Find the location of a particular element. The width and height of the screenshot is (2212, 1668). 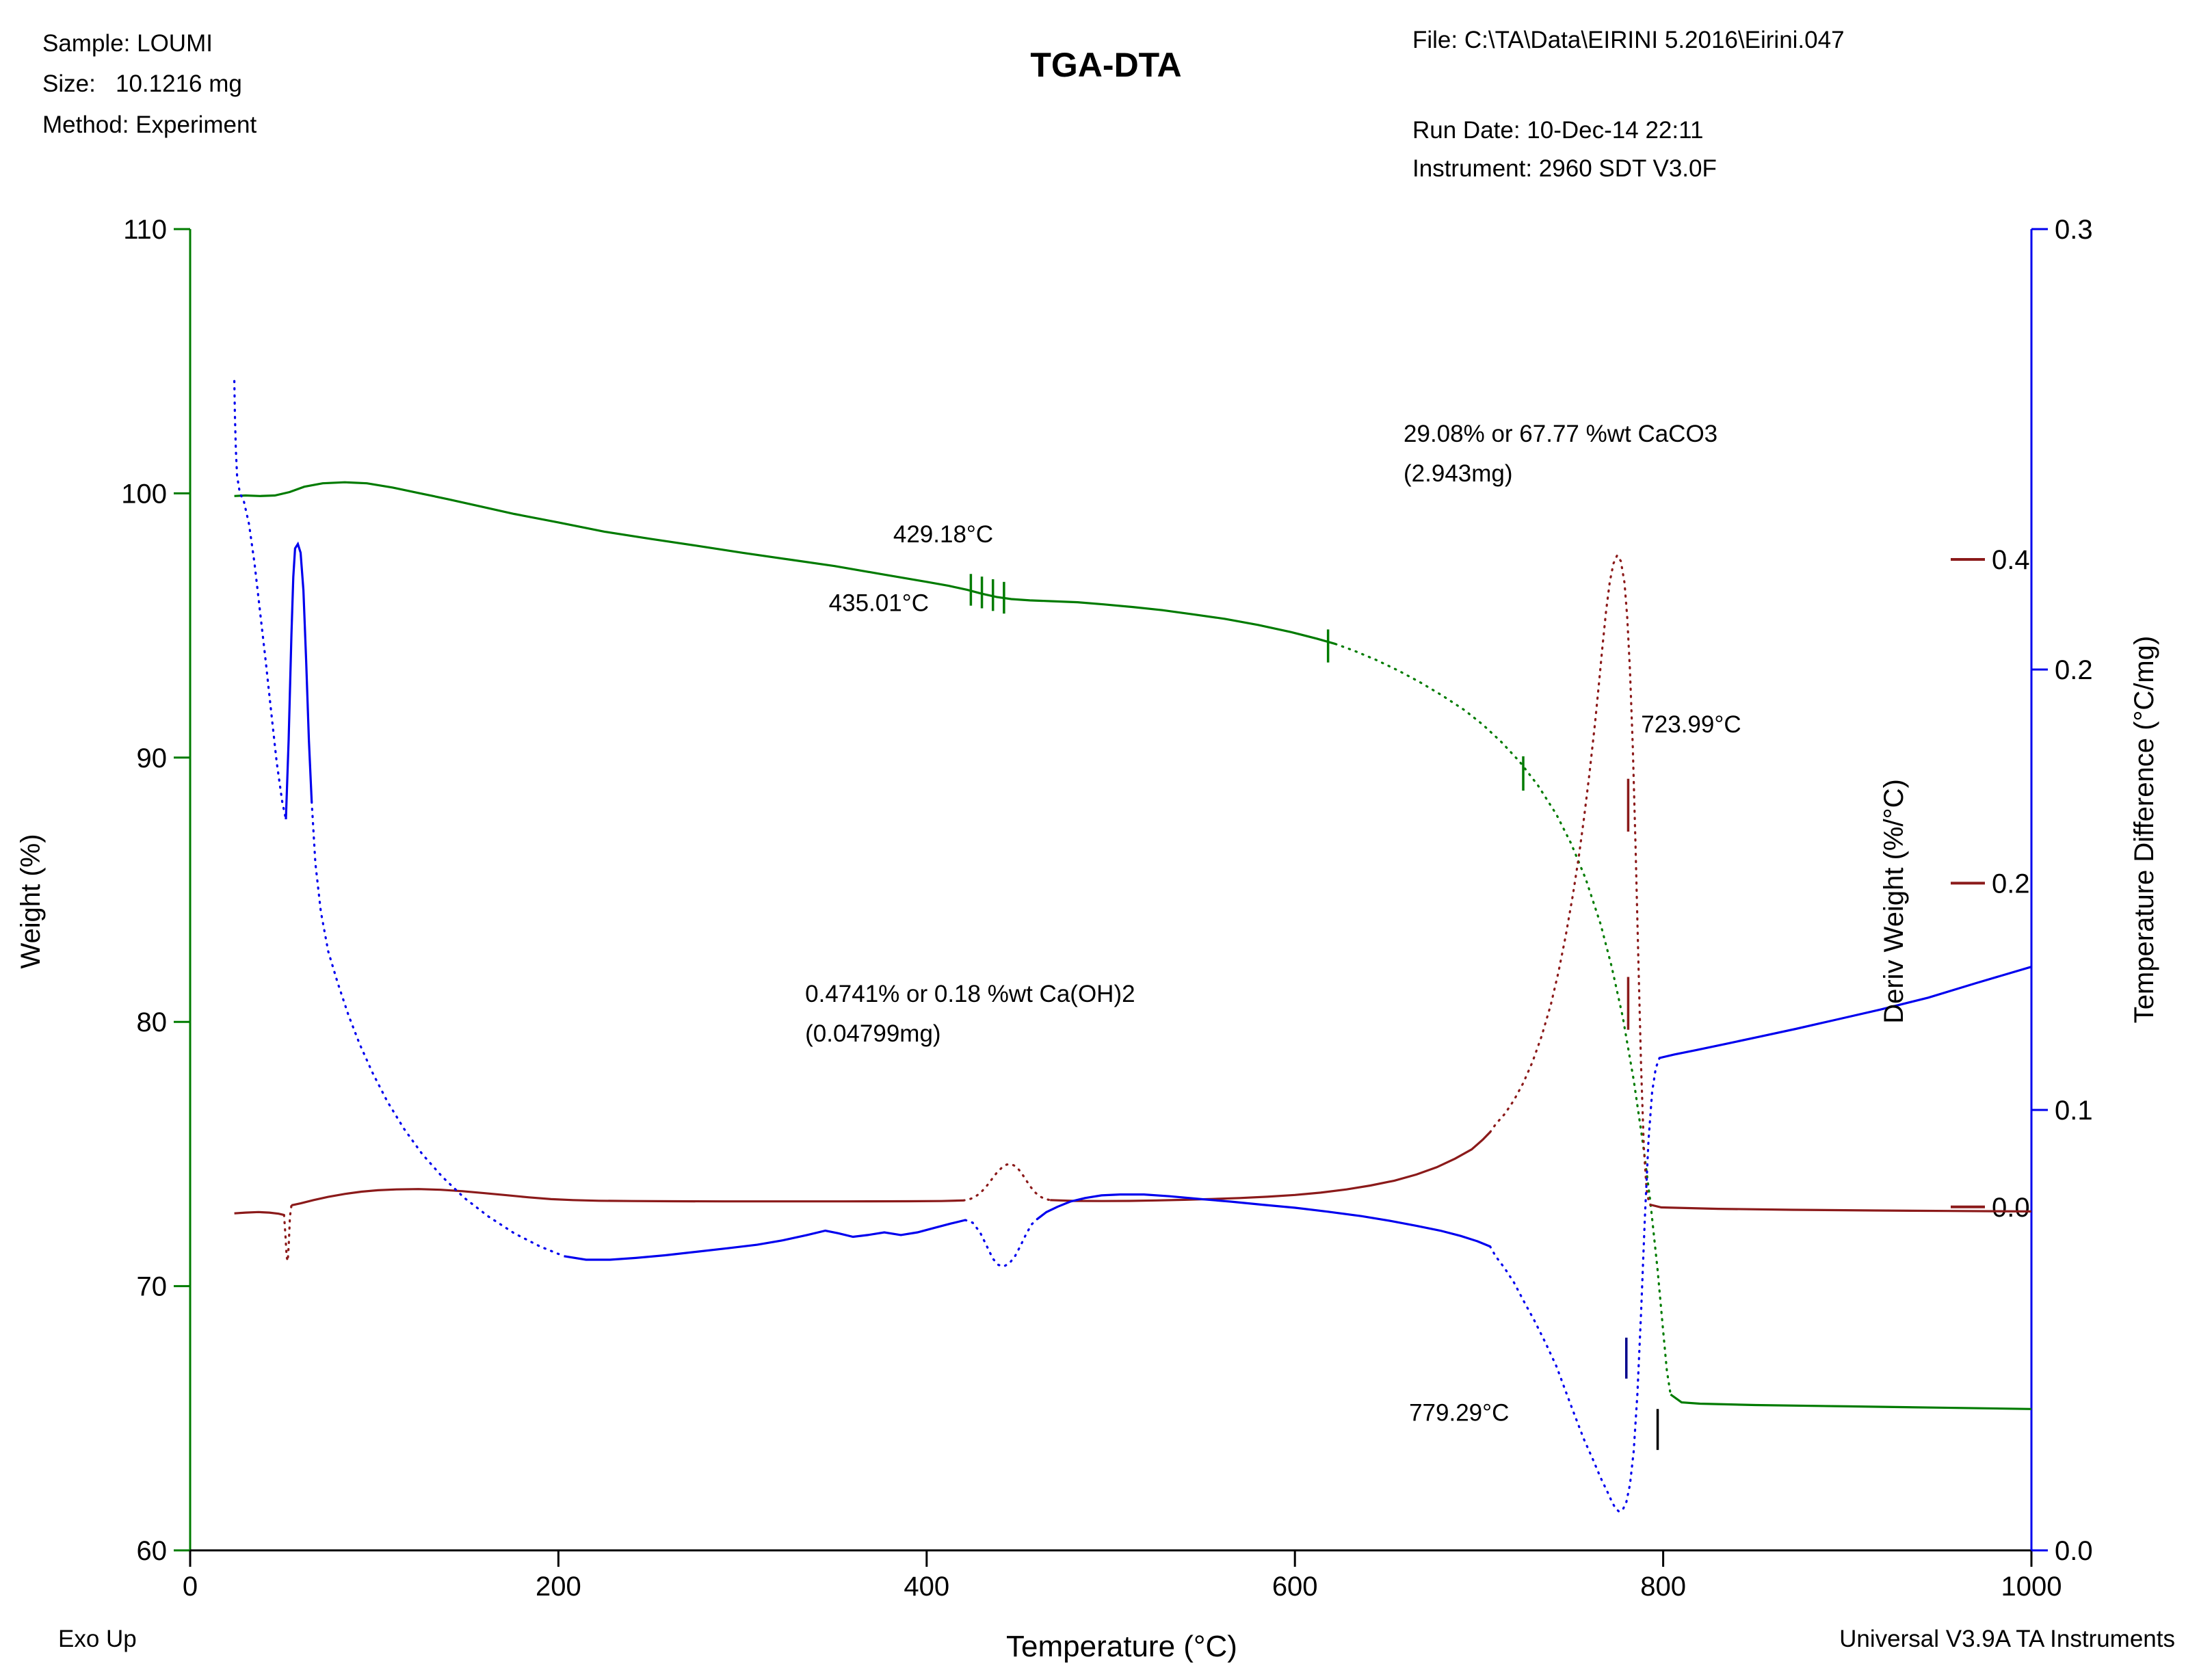

deriv-tick-label: 0.2 is located at coordinates (2011, 884).